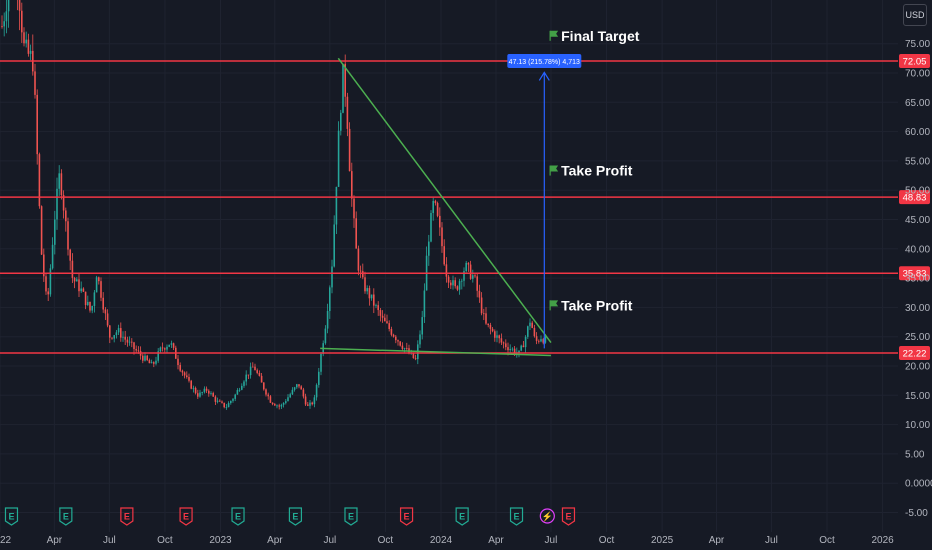  Describe the element at coordinates (771, 540) in the screenshot. I see `x-tick-label: Jul` at that location.